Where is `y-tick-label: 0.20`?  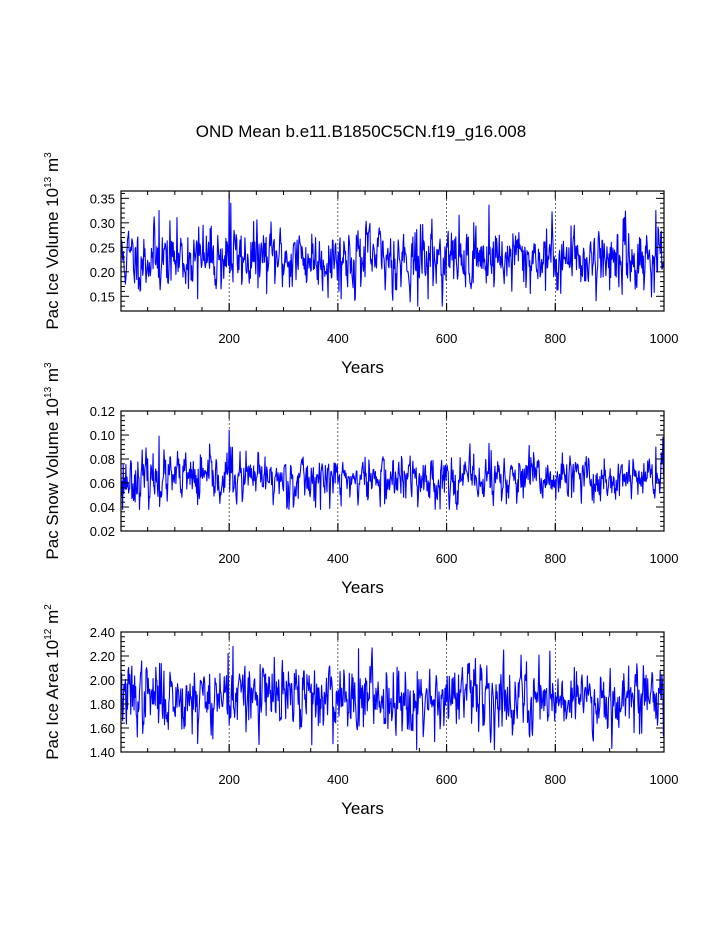
y-tick-label: 0.20 is located at coordinates (102, 272).